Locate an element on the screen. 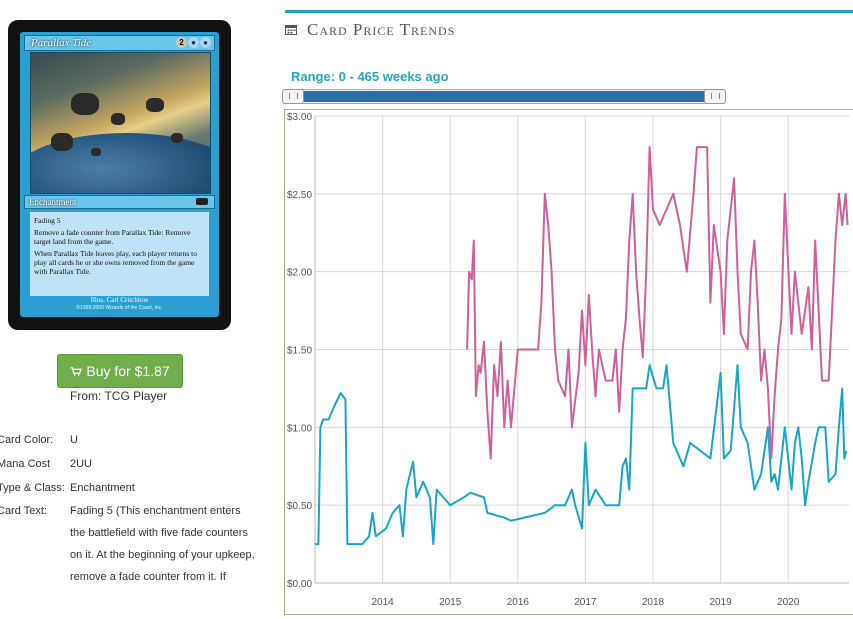  x-tick-label: 2020 is located at coordinates (788, 602).